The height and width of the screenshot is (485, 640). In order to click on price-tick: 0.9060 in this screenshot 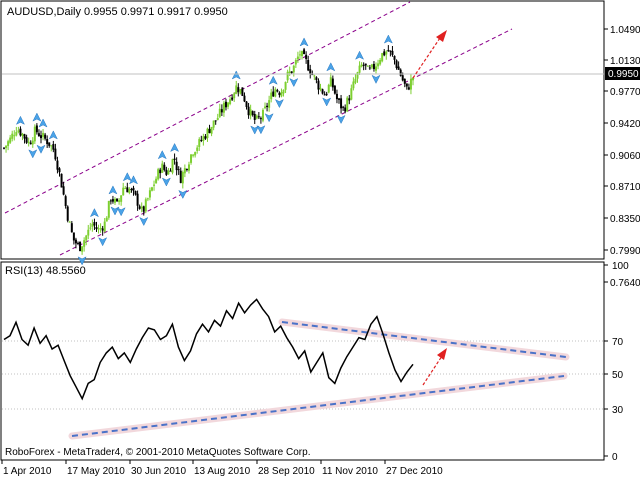, I will do `click(622, 156)`.